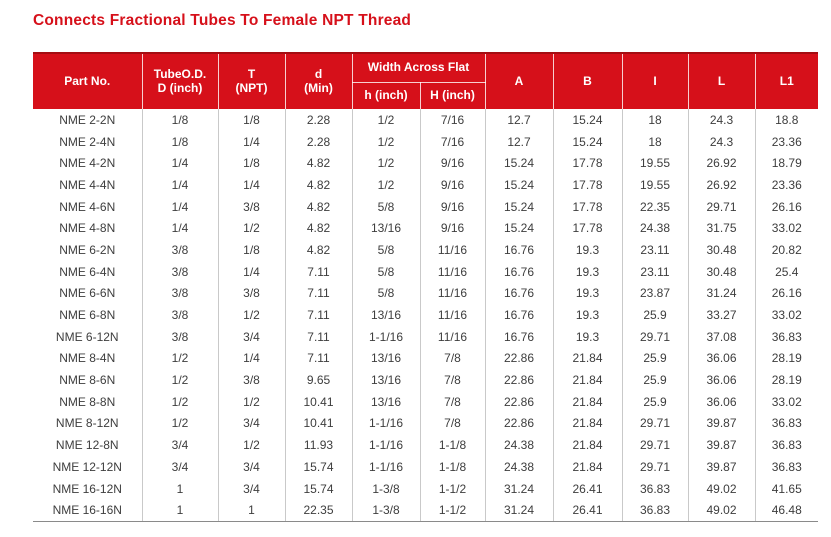  I want to click on table-cell: 26.16, so click(786, 293).